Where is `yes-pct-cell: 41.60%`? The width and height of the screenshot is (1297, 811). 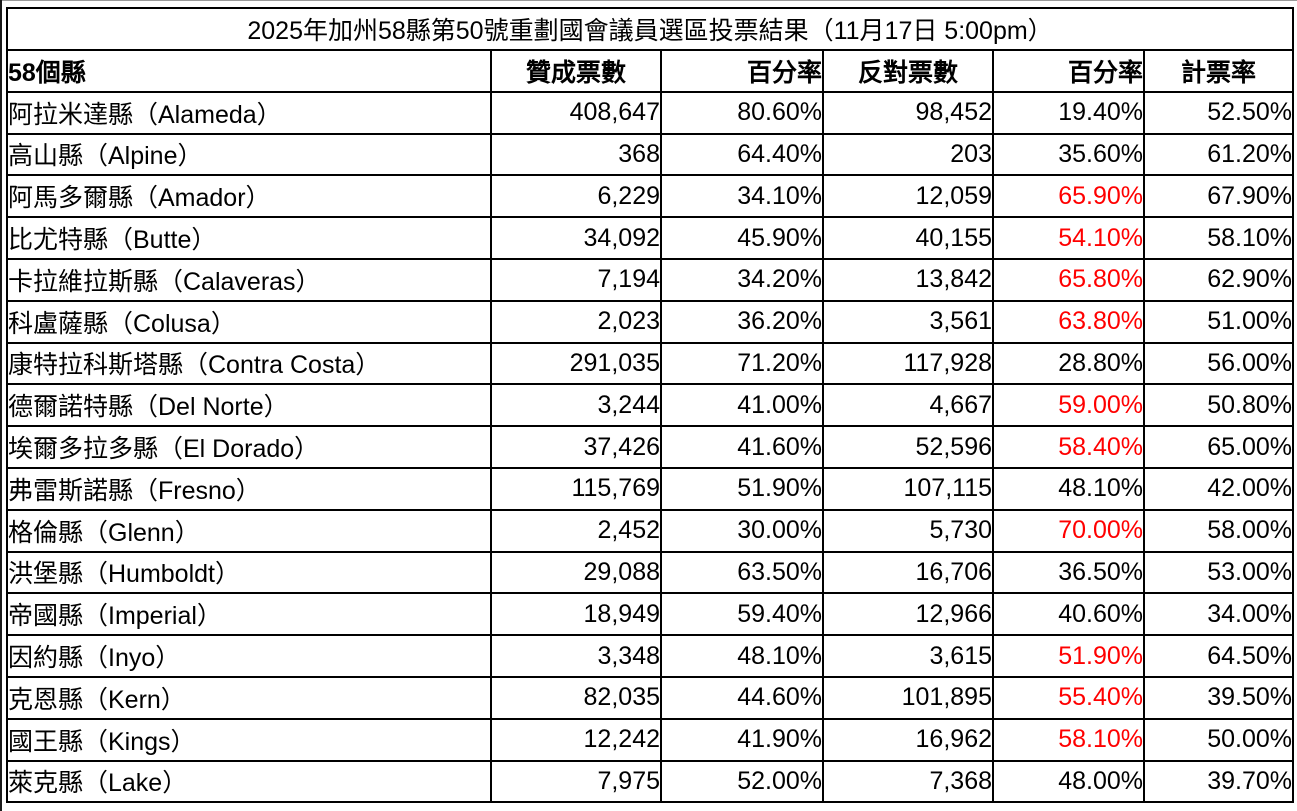 yes-pct-cell: 41.60% is located at coordinates (742, 447).